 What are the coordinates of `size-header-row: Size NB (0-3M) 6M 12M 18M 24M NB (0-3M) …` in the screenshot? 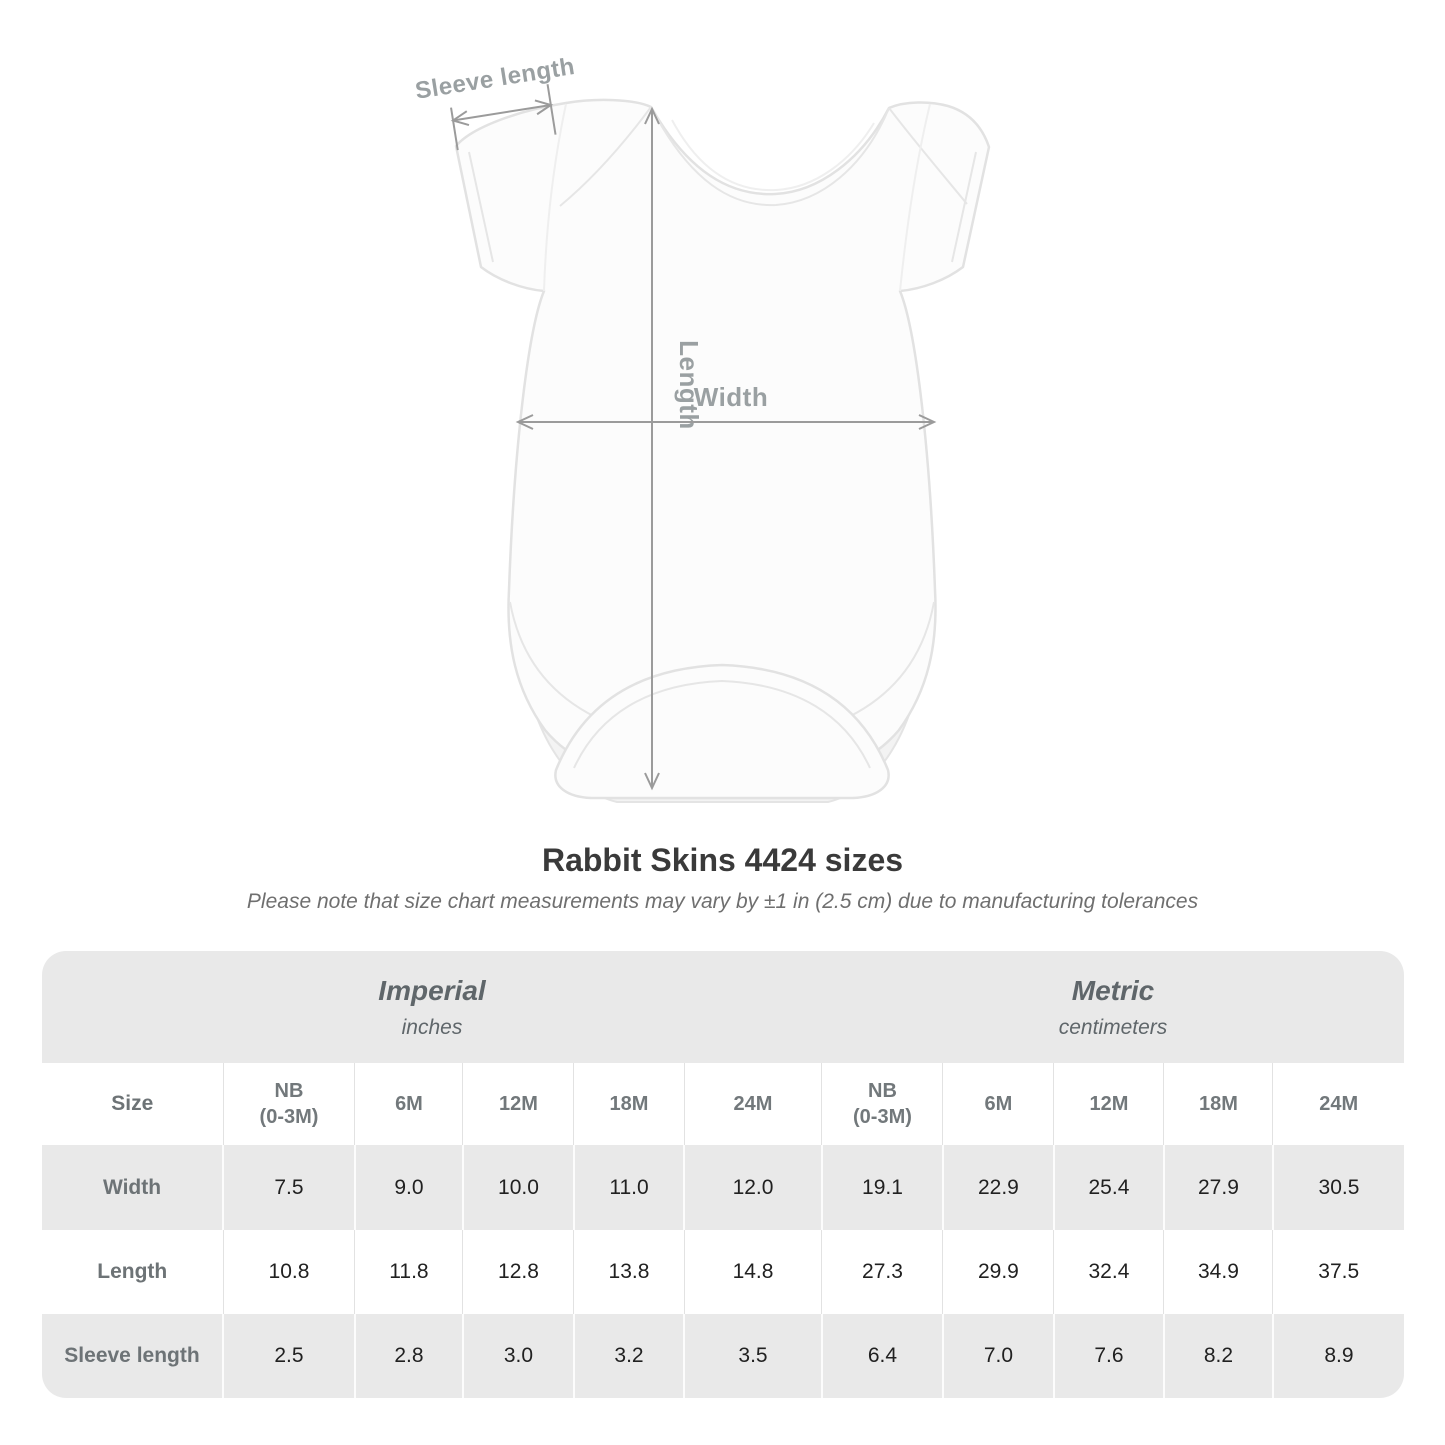 It's located at (723, 1104).